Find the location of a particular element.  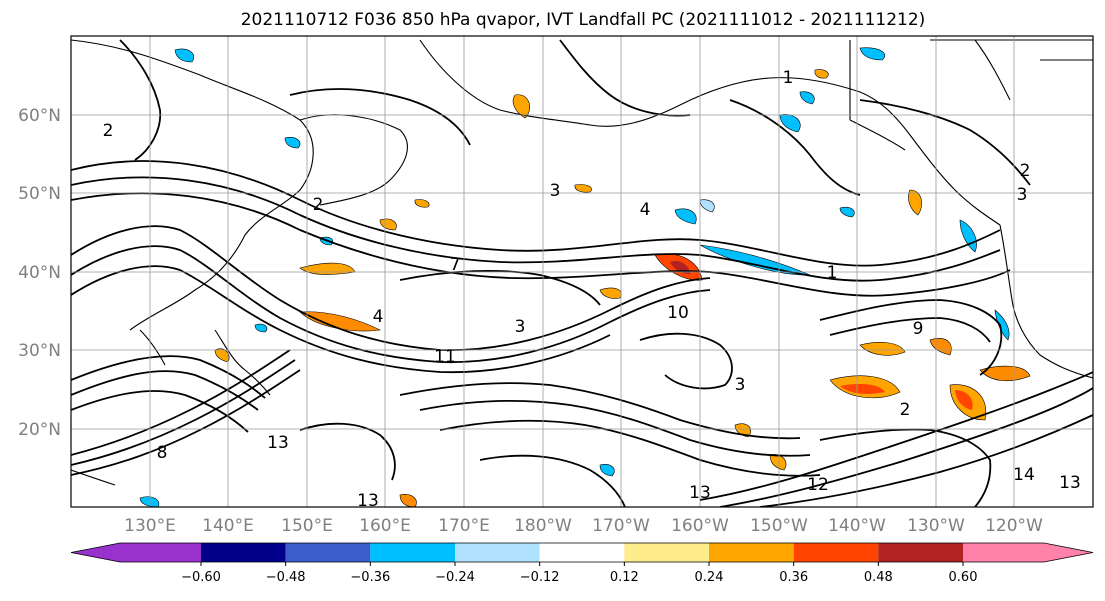

colorbar-tick-label: 0.36 is located at coordinates (793, 577).